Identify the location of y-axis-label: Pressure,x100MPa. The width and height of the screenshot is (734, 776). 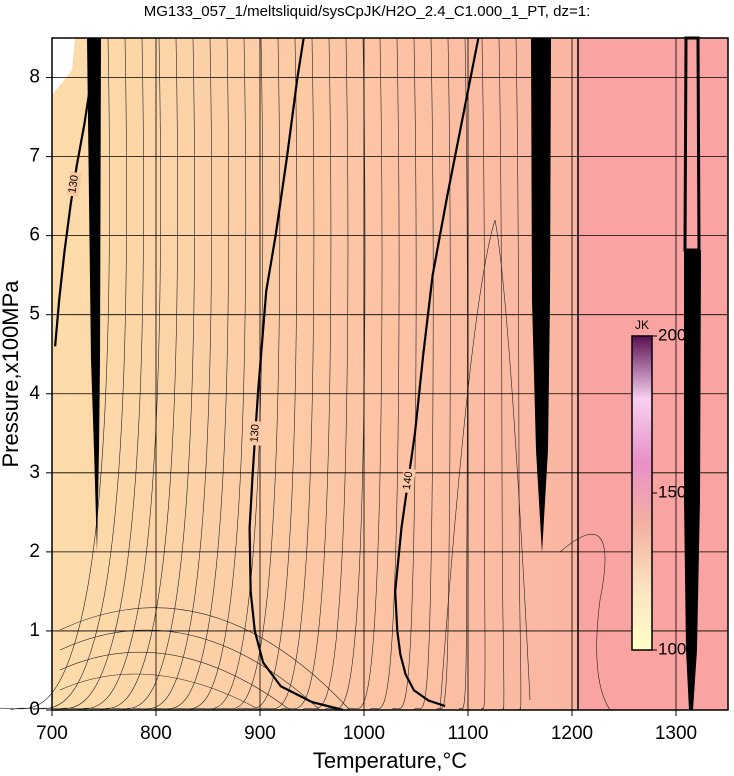
(11, 374).